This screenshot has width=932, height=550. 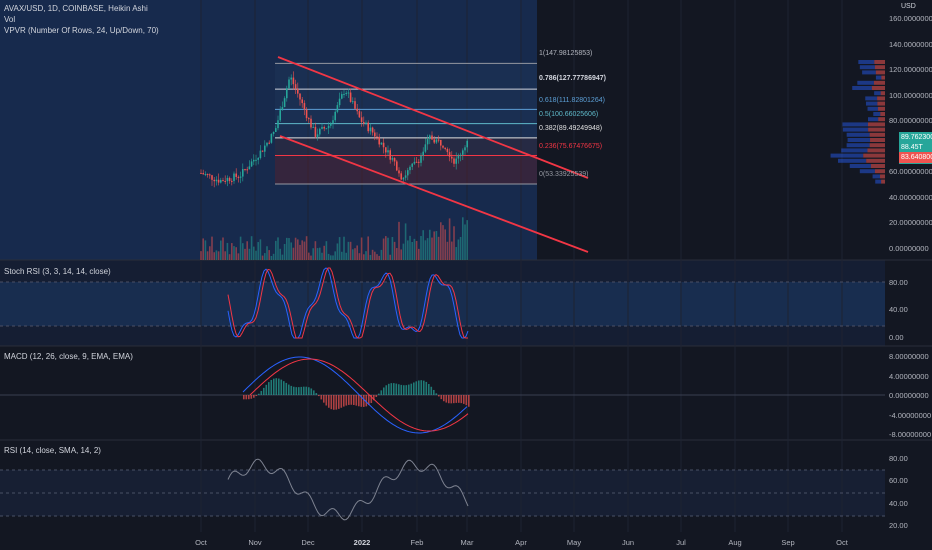 I want to click on volume-legend: Vol, so click(x=10, y=19).